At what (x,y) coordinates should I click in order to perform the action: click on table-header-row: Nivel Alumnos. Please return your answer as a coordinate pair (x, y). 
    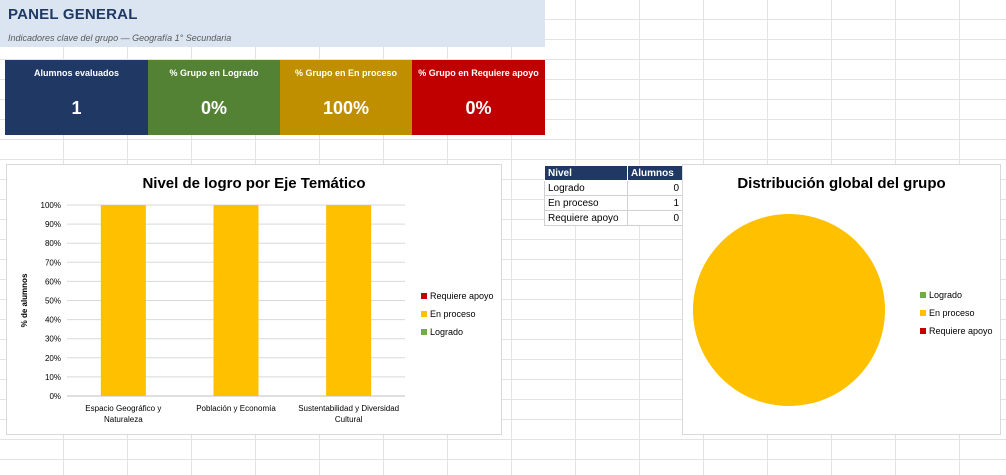
    Looking at the image, I should click on (613, 173).